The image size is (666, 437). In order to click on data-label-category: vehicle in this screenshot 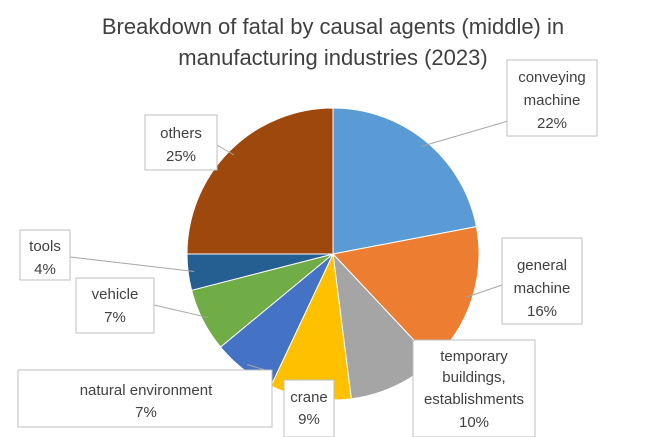, I will do `click(115, 294)`.